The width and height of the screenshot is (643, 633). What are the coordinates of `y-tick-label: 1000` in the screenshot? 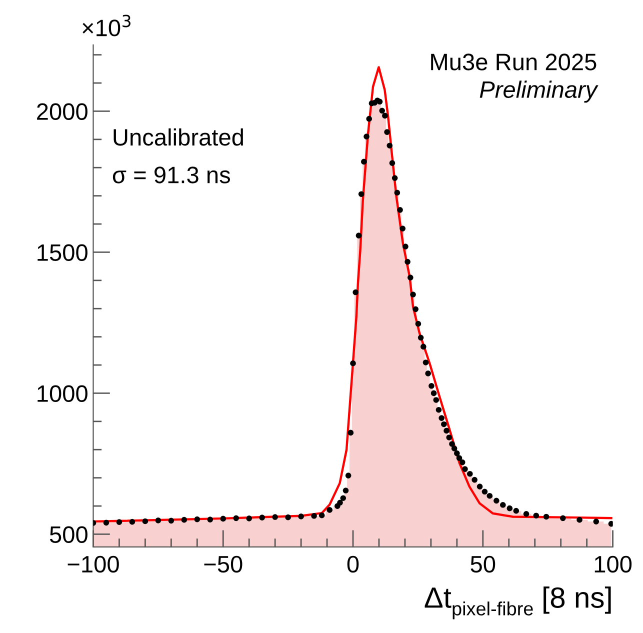 It's located at (63, 393).